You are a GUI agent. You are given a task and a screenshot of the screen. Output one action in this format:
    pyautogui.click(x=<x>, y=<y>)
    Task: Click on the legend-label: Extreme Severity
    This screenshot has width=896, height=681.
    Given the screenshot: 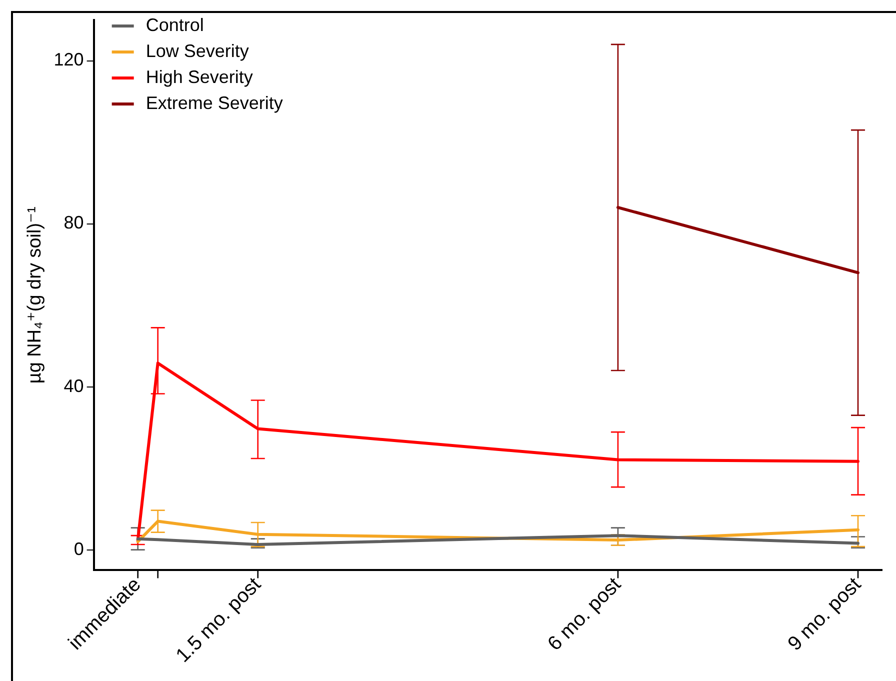 What is the action you would take?
    pyautogui.click(x=214, y=102)
    